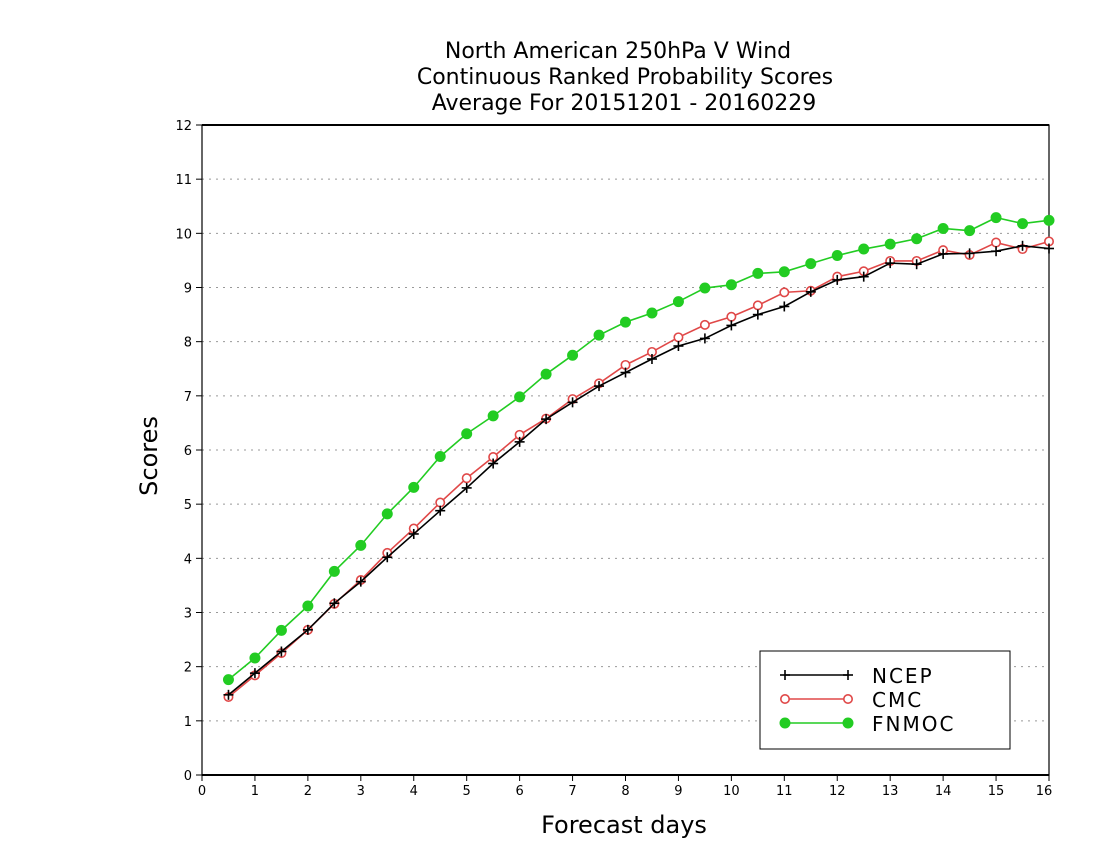  What do you see at coordinates (414, 791) in the screenshot?
I see `x-tick-label: 4` at bounding box center [414, 791].